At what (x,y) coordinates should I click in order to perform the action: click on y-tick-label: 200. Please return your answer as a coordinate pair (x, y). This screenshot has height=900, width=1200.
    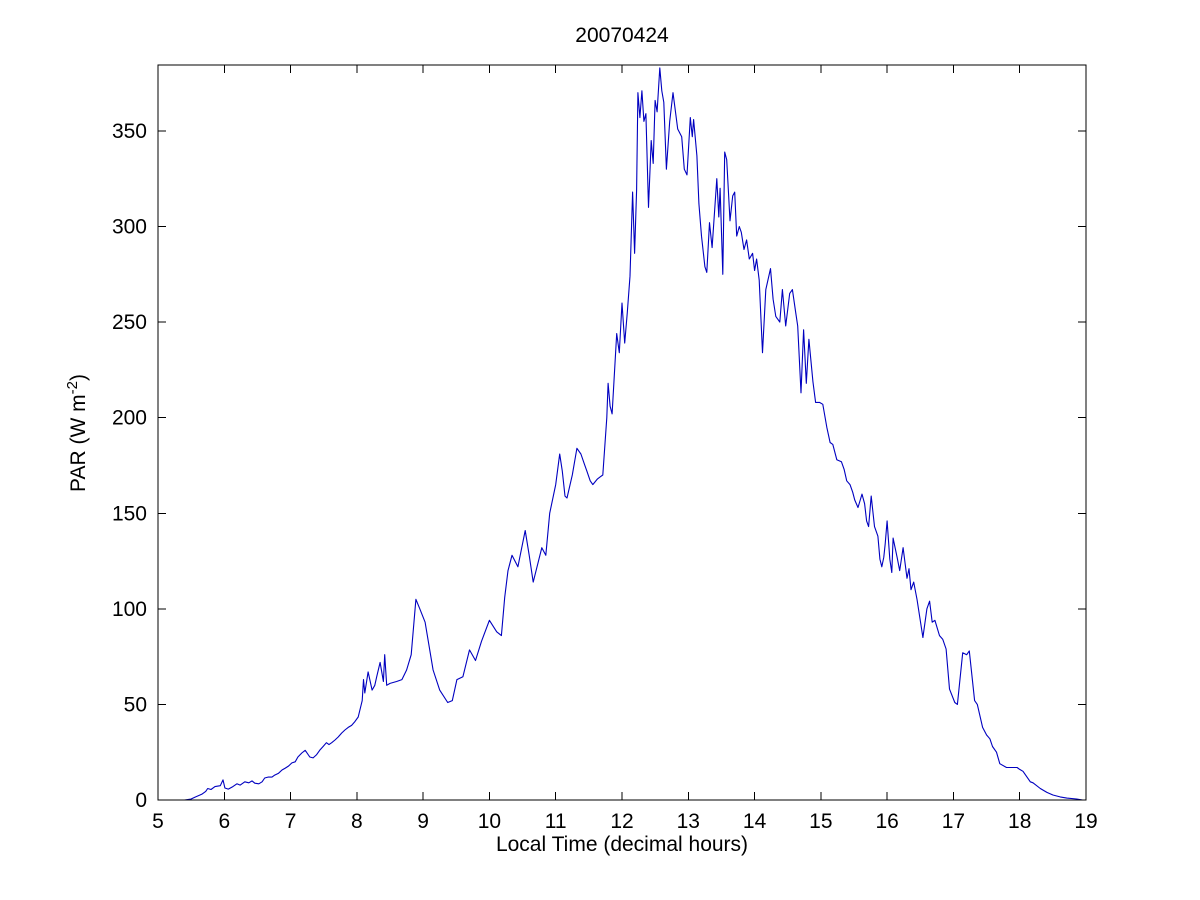
    Looking at the image, I should click on (129, 418).